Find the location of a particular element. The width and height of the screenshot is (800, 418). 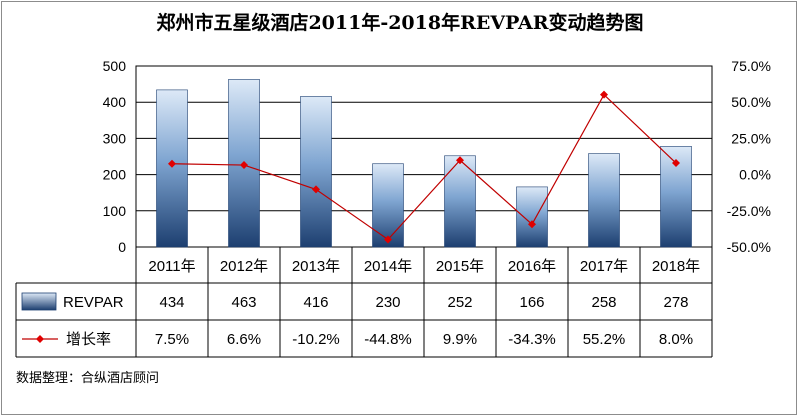

growth-rate-value-label: 7.5% is located at coordinates (172, 339).